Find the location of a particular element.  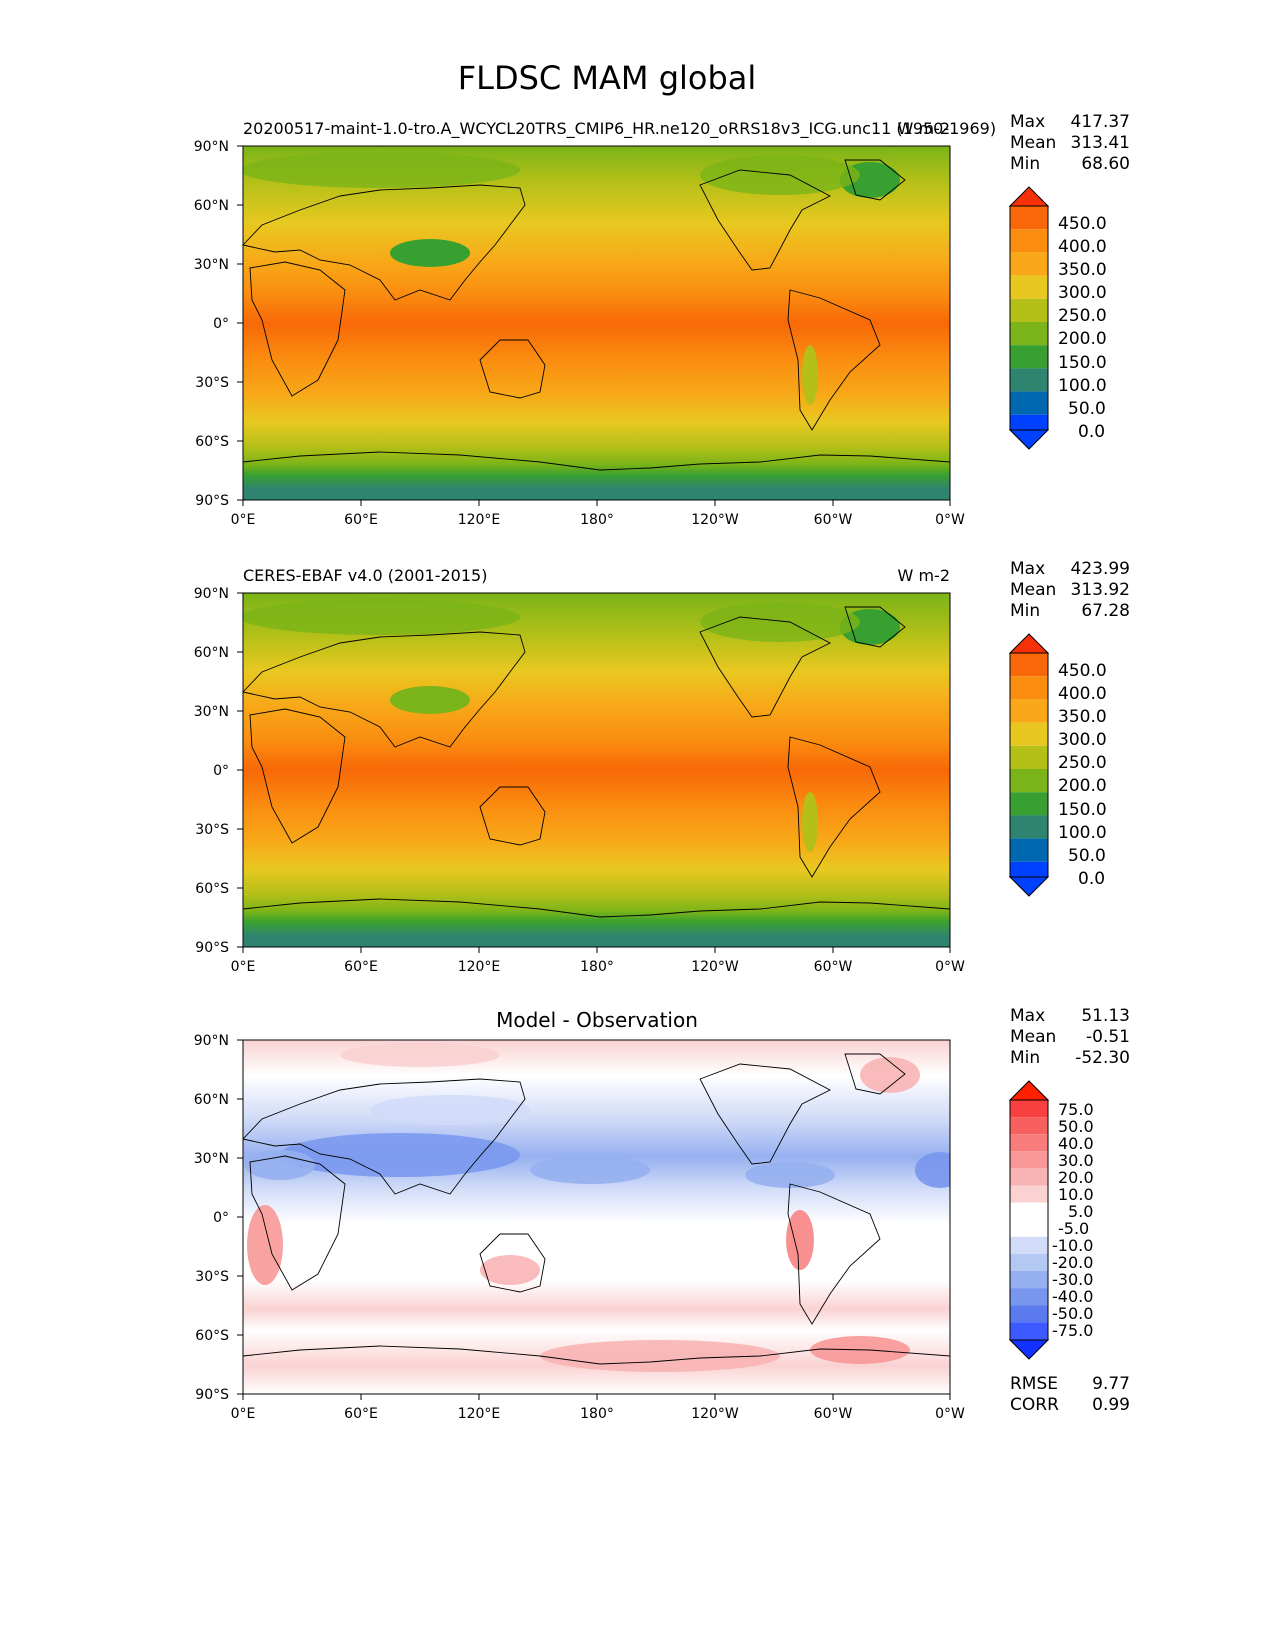

lat-tick: 30°N is located at coordinates (218, 712).